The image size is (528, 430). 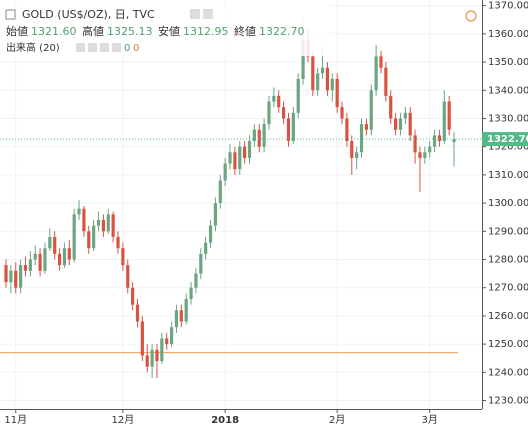 What do you see at coordinates (80, 47) in the screenshot?
I see `eye-icon` at bounding box center [80, 47].